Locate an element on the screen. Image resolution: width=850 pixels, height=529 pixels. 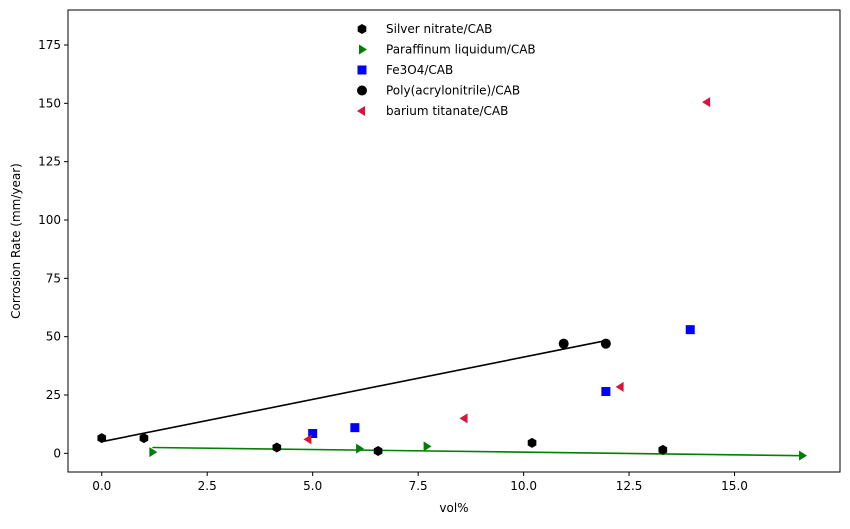
y-tick-label: 25 is located at coordinates (53, 395).